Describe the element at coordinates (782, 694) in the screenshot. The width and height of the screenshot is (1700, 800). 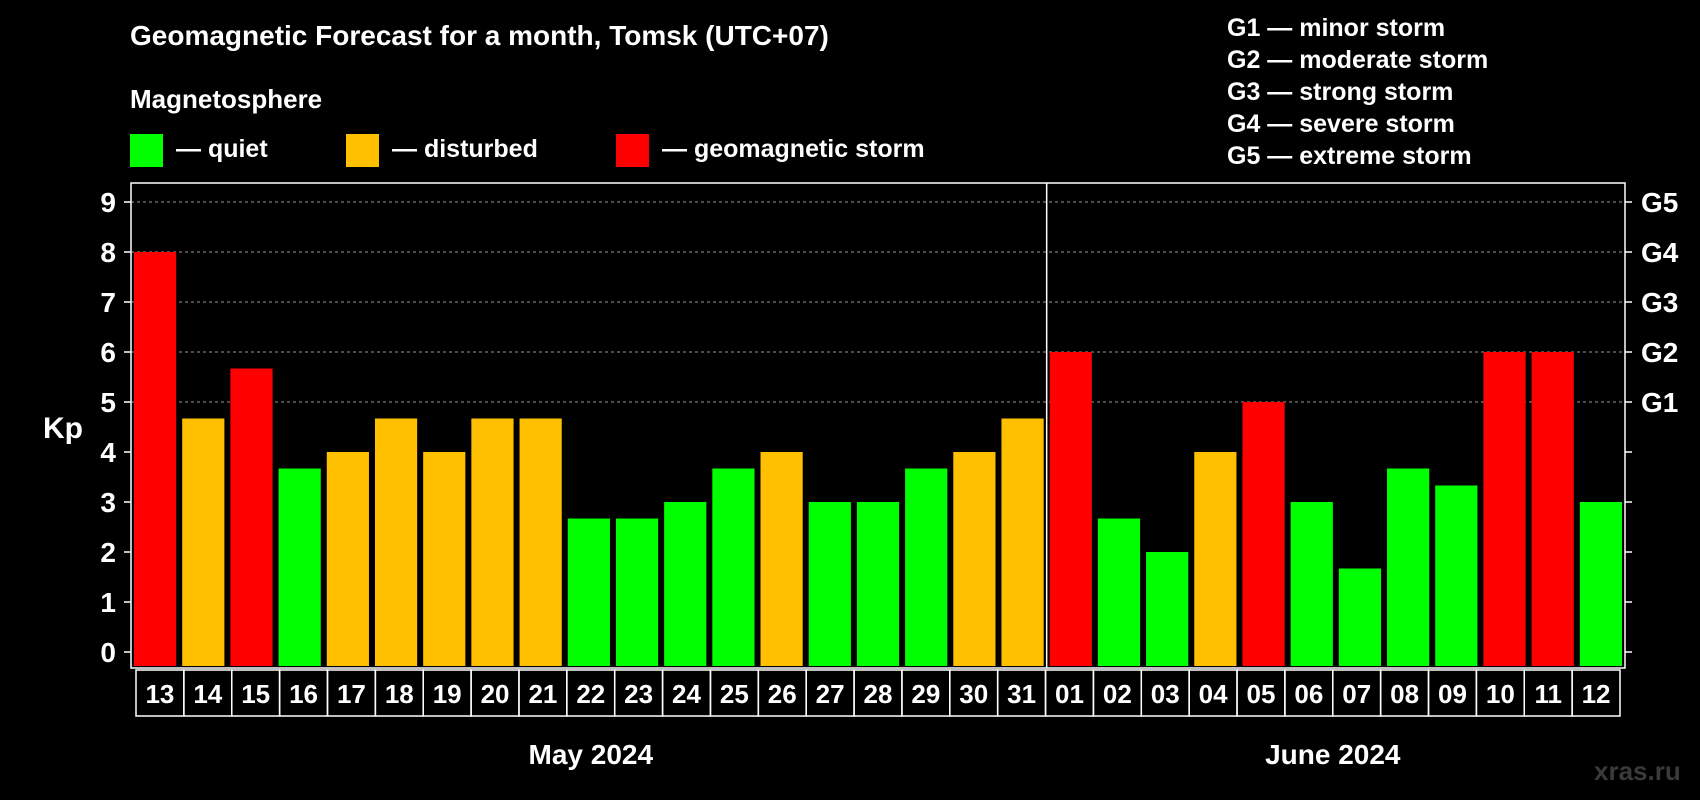
I see `date-label: 26` at that location.